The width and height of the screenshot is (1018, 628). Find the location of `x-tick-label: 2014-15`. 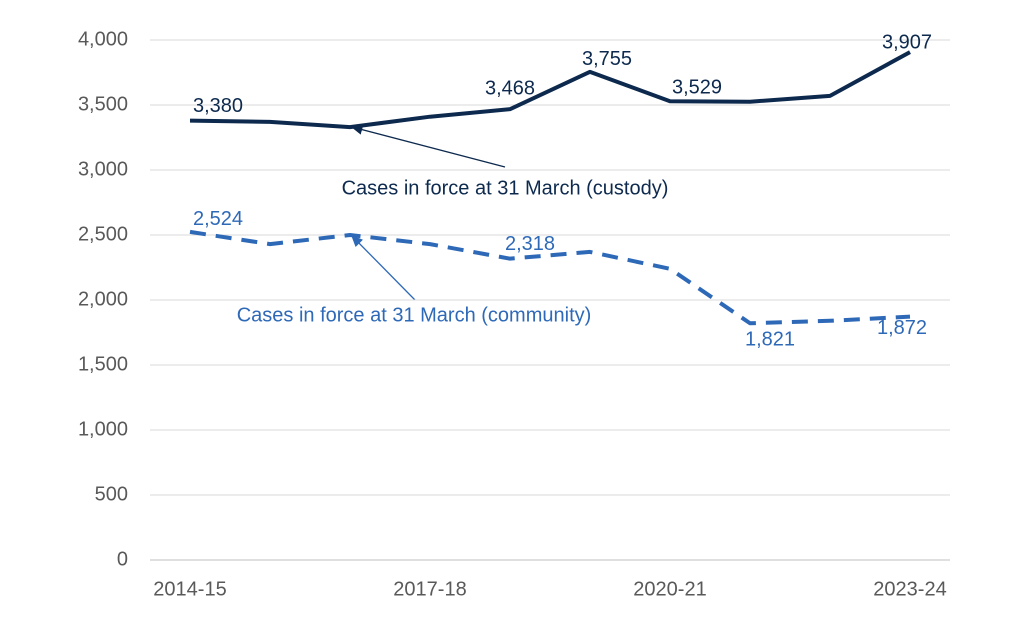

x-tick-label: 2014-15 is located at coordinates (189, 589).